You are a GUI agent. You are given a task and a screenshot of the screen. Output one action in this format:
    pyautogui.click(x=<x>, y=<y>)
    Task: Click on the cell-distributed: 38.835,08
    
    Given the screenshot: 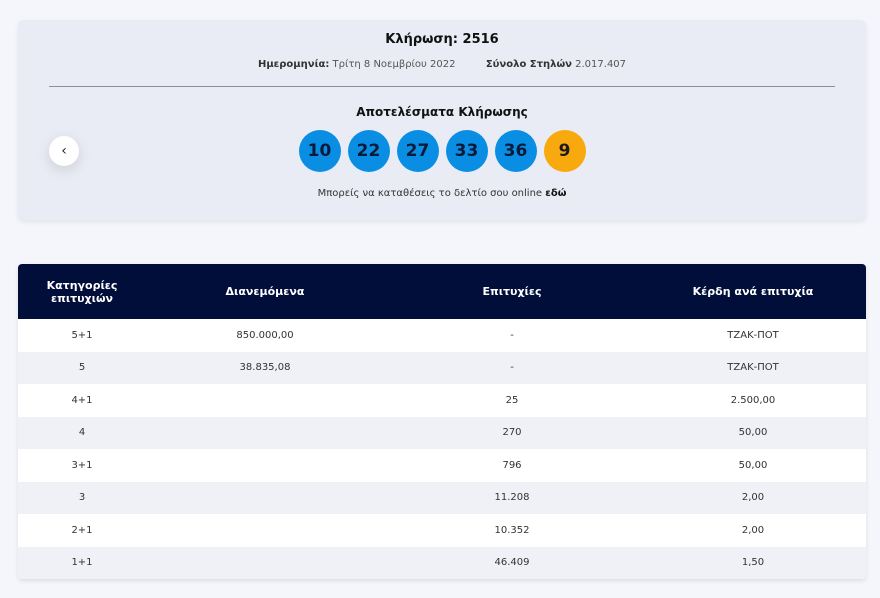 What is the action you would take?
    pyautogui.click(x=265, y=368)
    